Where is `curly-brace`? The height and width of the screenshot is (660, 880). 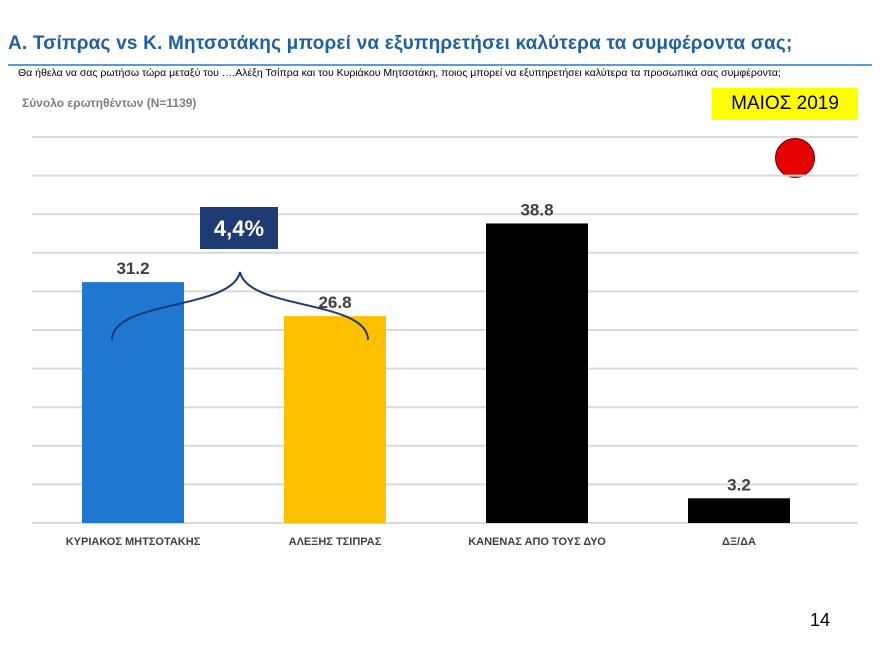 curly-brace is located at coordinates (240, 306).